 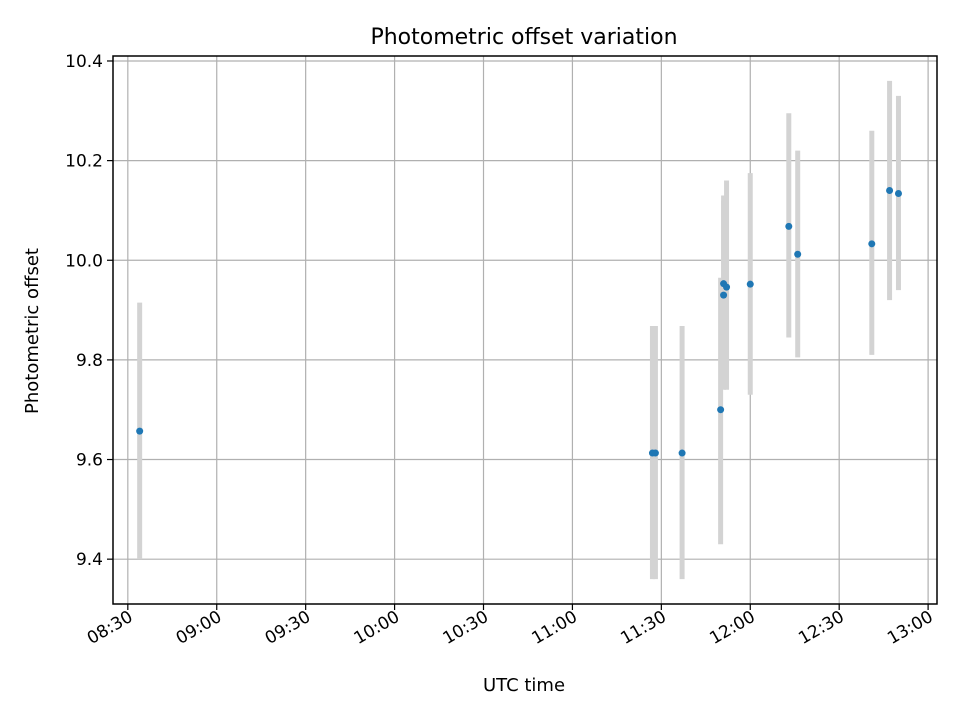 I want to click on x-tick-label: 09:30, so click(x=288, y=628).